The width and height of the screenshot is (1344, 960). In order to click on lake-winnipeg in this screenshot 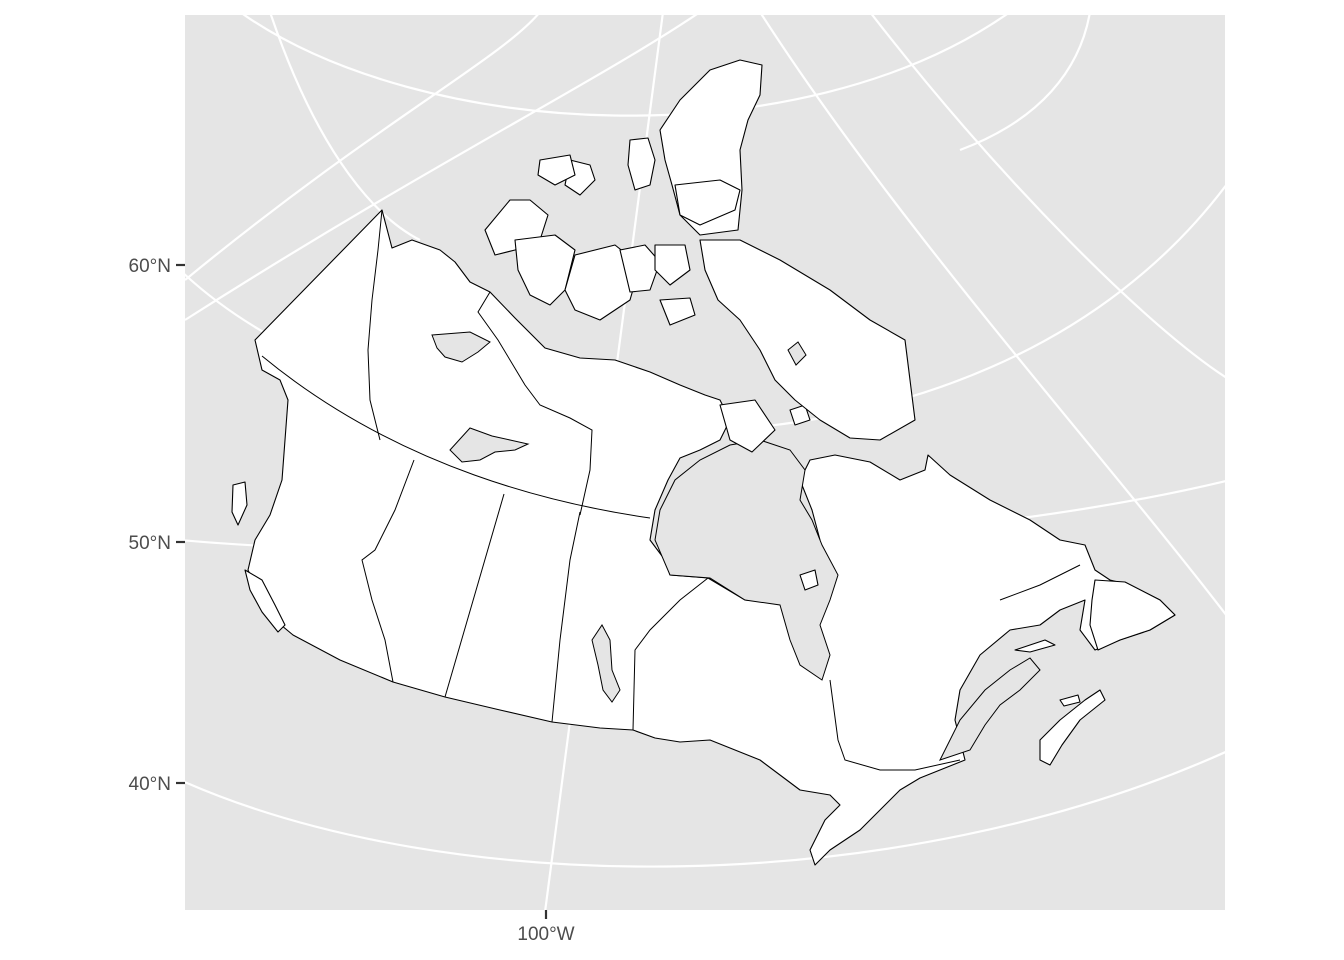, I will do `click(606, 663)`.